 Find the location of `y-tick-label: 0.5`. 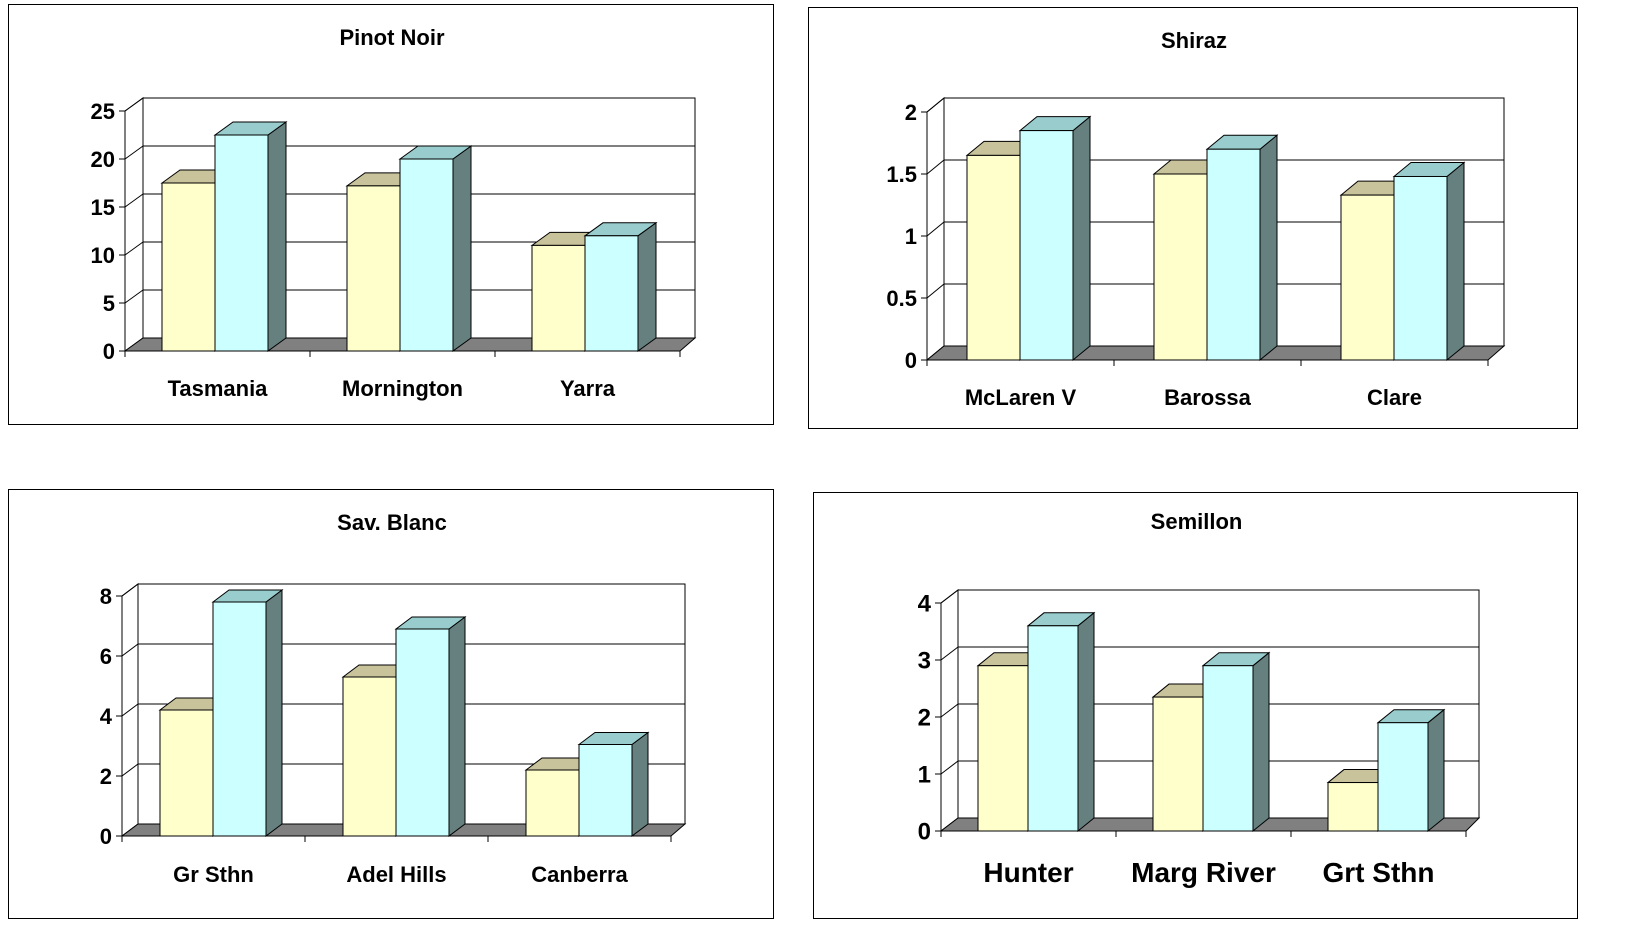

y-tick-label: 0.5 is located at coordinates (901, 298).